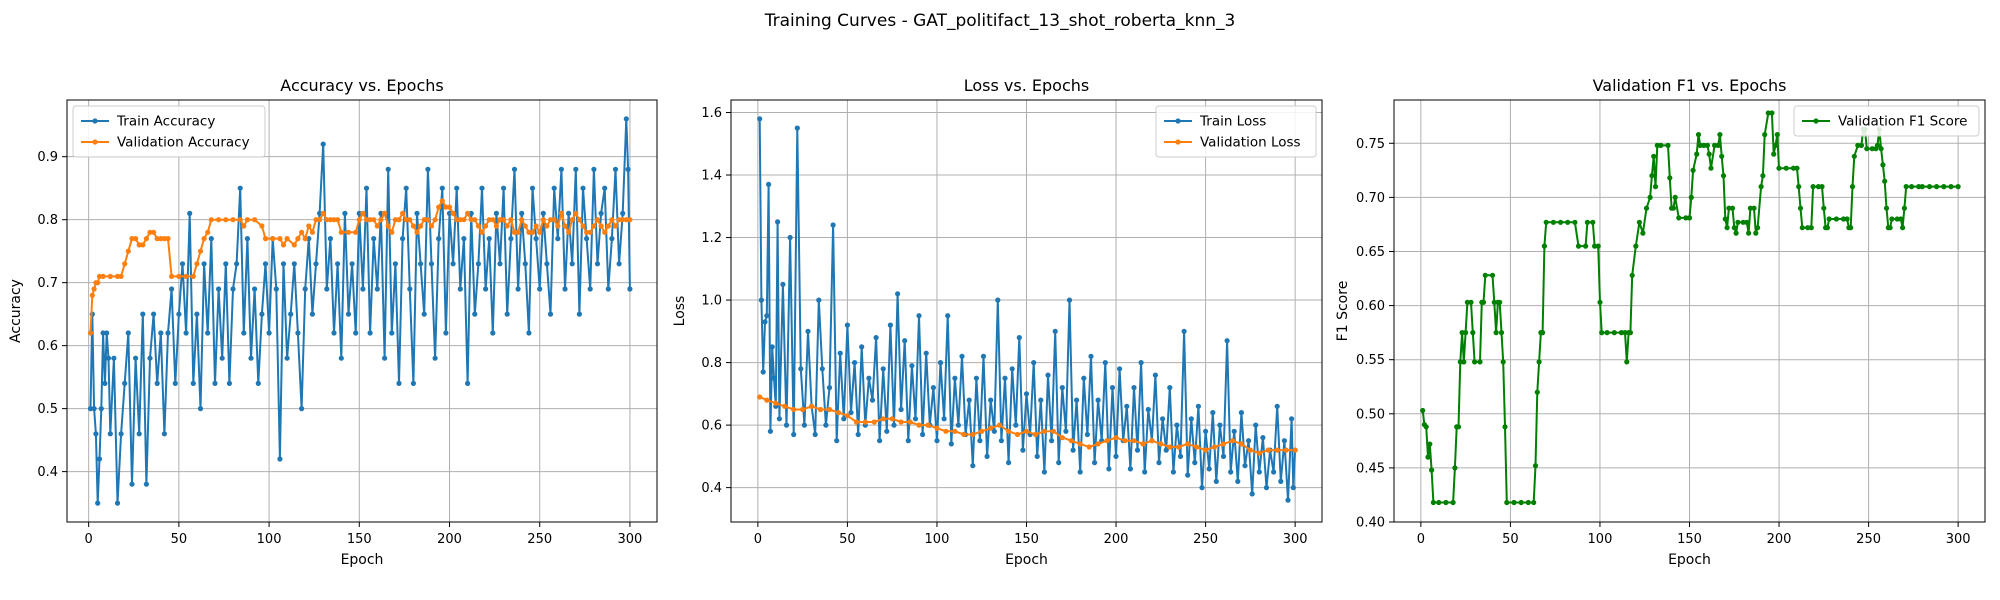 This screenshot has height=600, width=2000. I want to click on legend-label: Validation Loss, so click(1250, 143).